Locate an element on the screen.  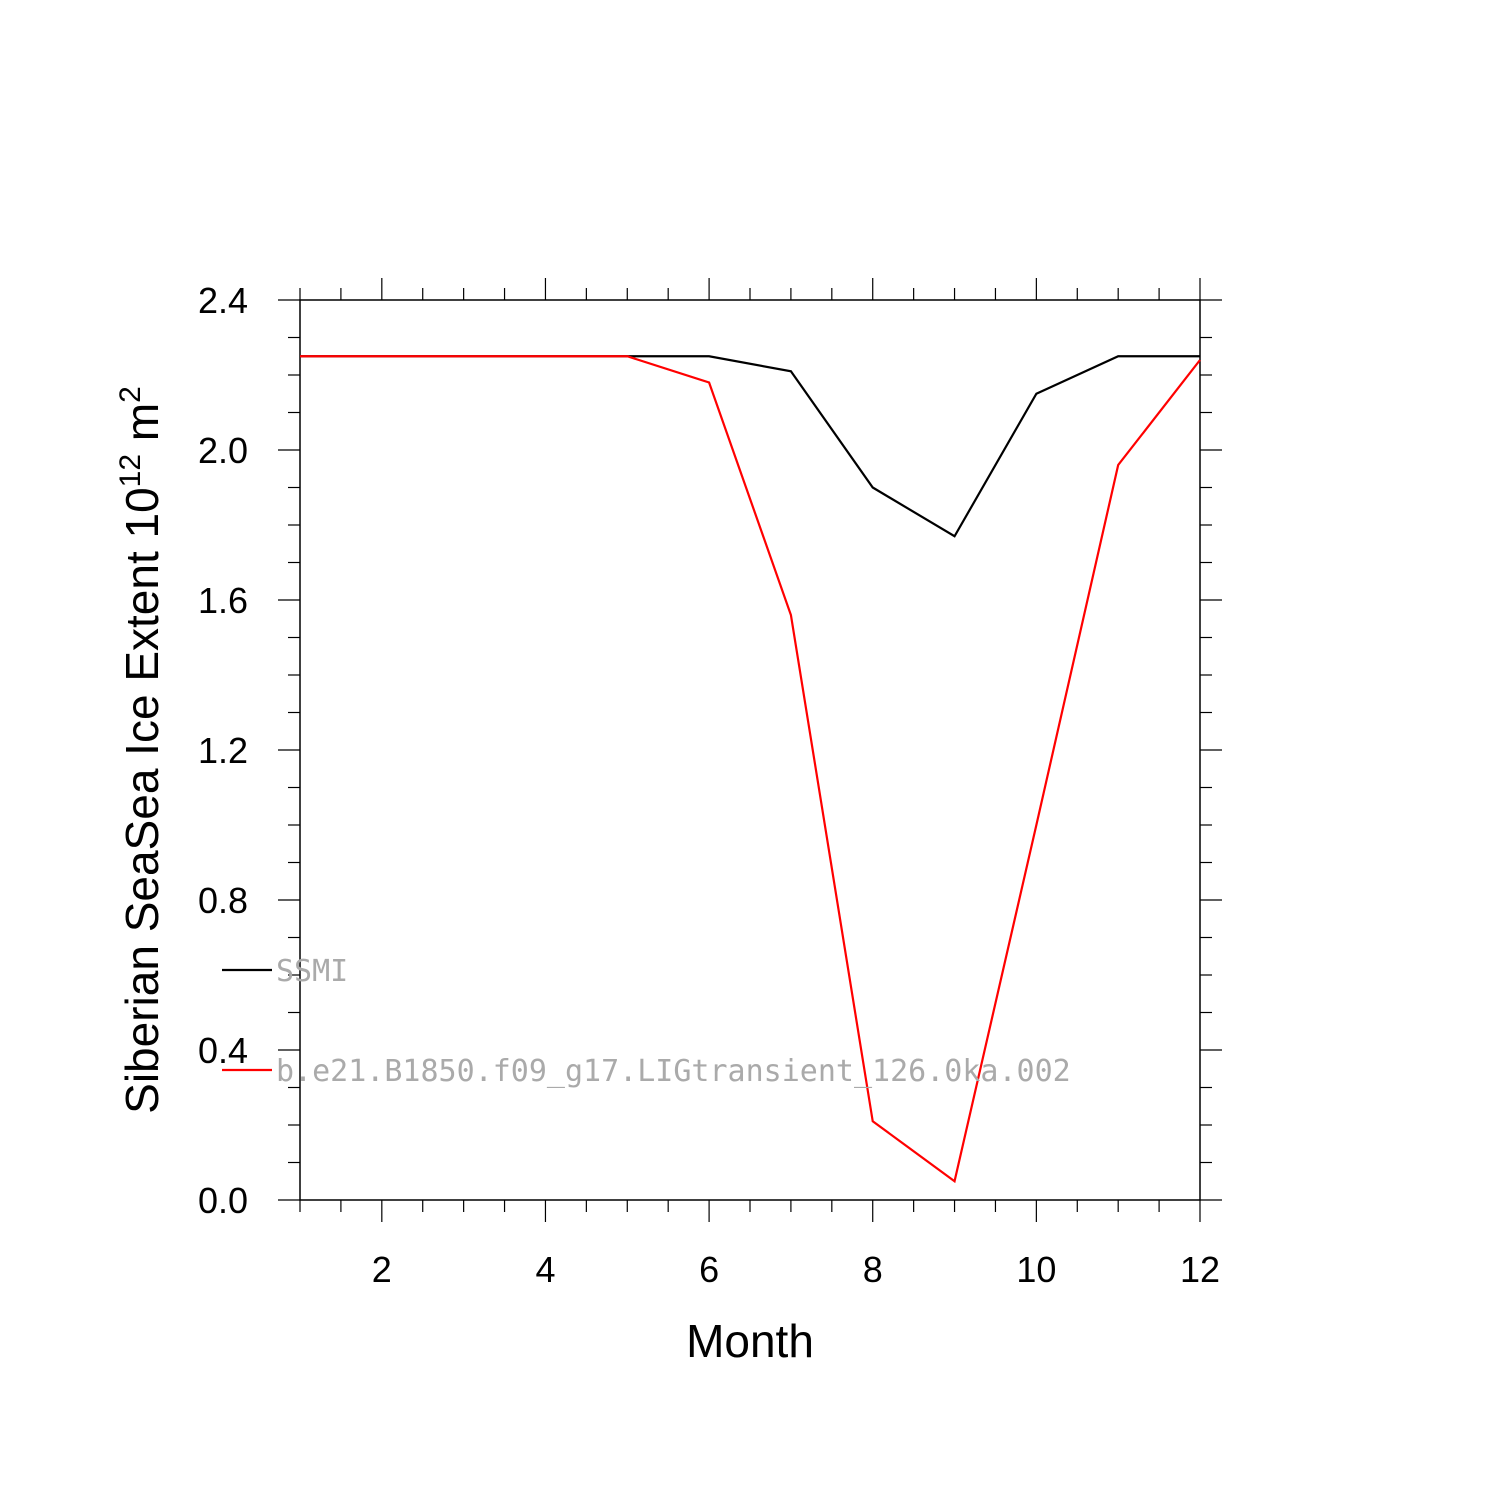
x-tick-label: 10 is located at coordinates (1036, 1269).